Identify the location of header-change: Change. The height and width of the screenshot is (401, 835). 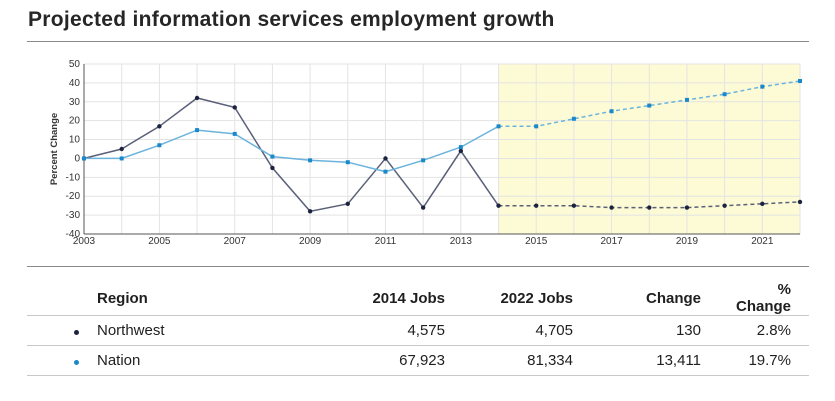
(673, 298).